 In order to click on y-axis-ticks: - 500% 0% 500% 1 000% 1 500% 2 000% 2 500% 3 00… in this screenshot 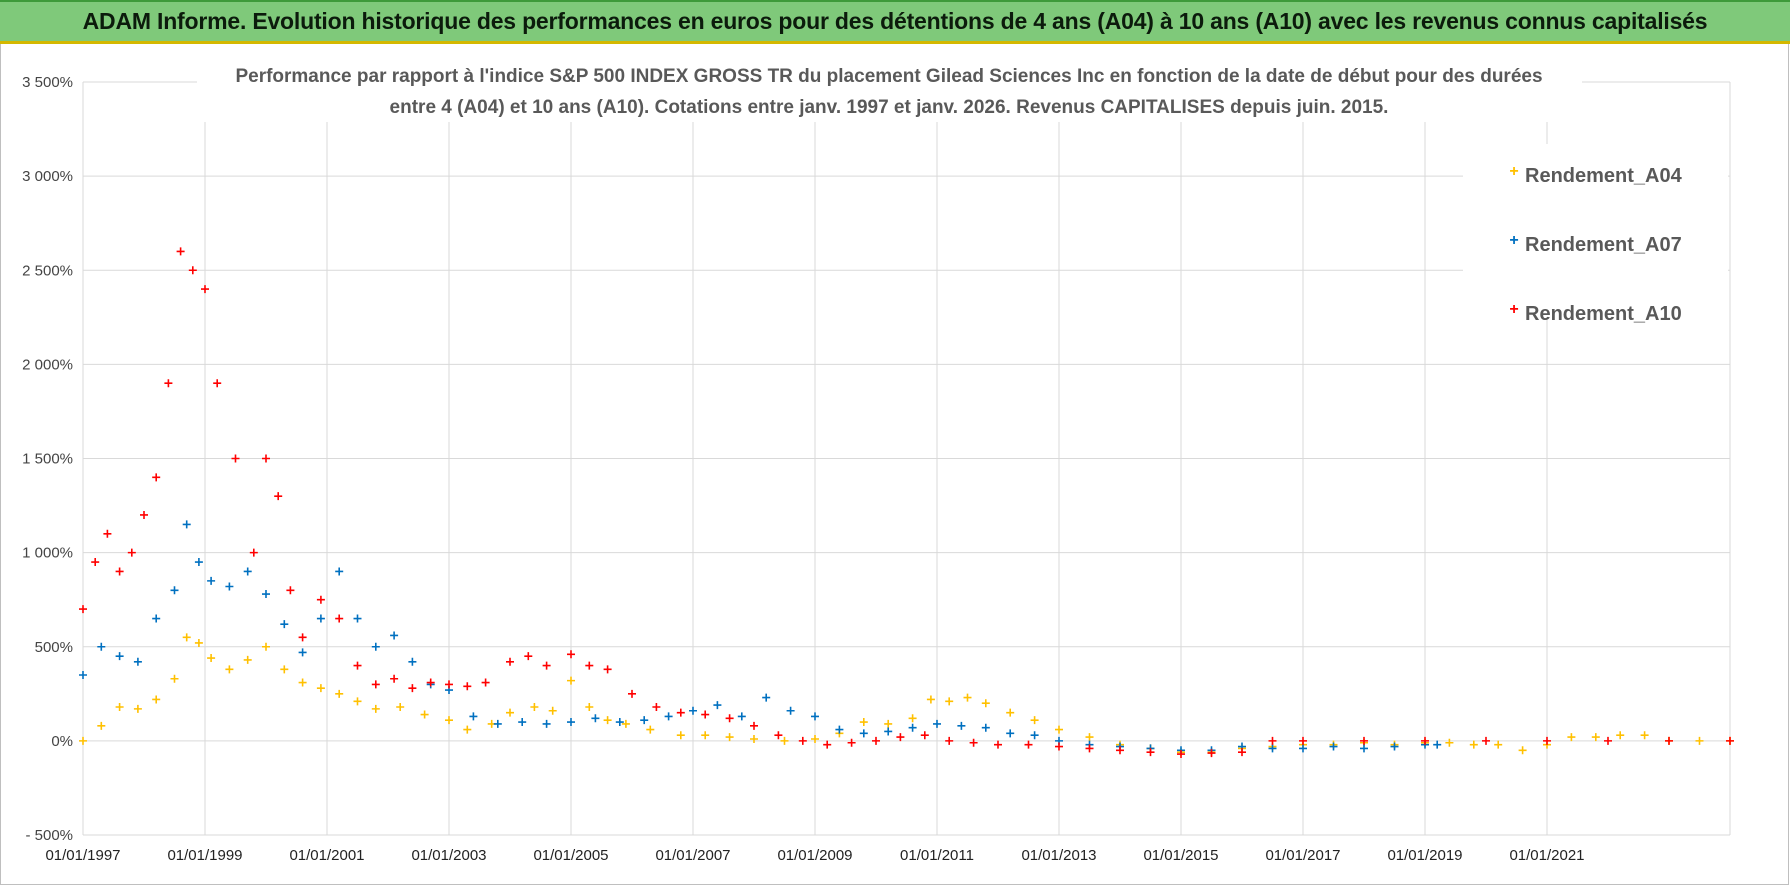, I will do `click(47, 459)`.